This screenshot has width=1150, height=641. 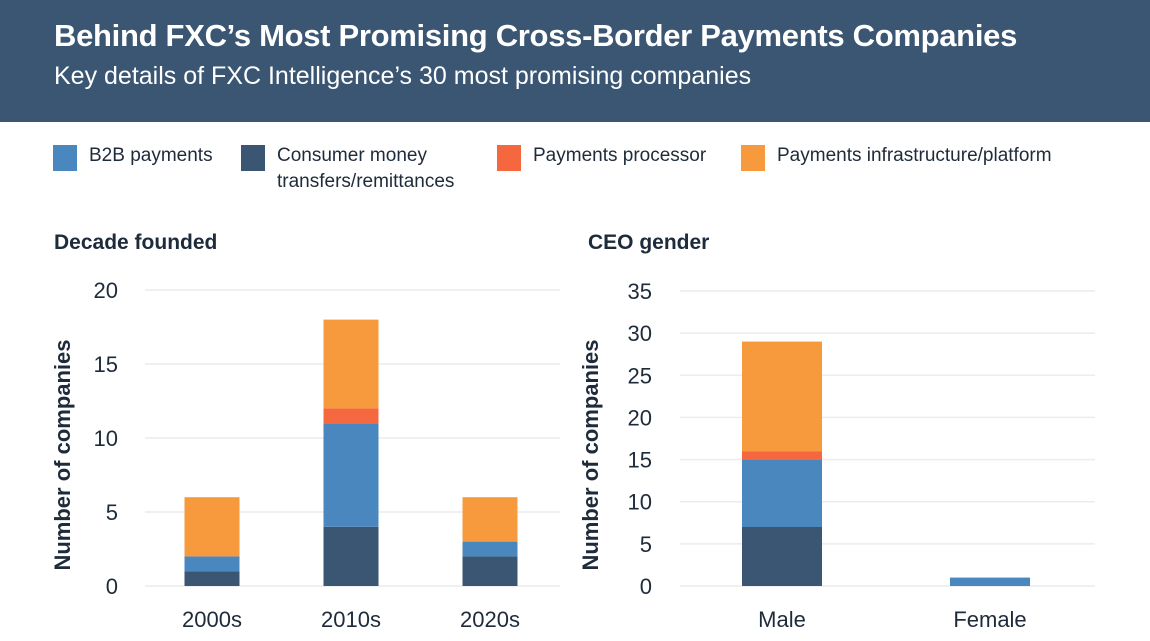 I want to click on legend-item-consumer: Consumer money transfers/remittances, so click(x=347, y=169).